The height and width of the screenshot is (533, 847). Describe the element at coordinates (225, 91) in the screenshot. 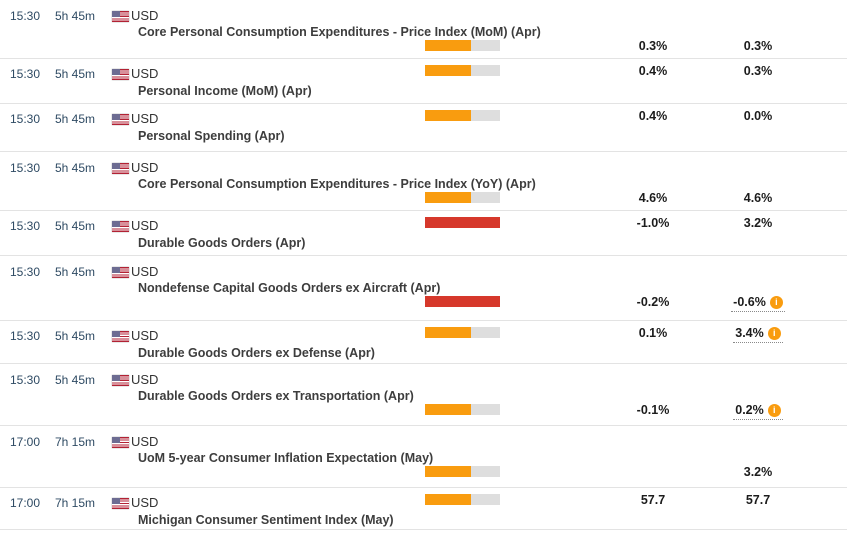

I see `event-name: Personal Income (MoM) (Apr)` at that location.